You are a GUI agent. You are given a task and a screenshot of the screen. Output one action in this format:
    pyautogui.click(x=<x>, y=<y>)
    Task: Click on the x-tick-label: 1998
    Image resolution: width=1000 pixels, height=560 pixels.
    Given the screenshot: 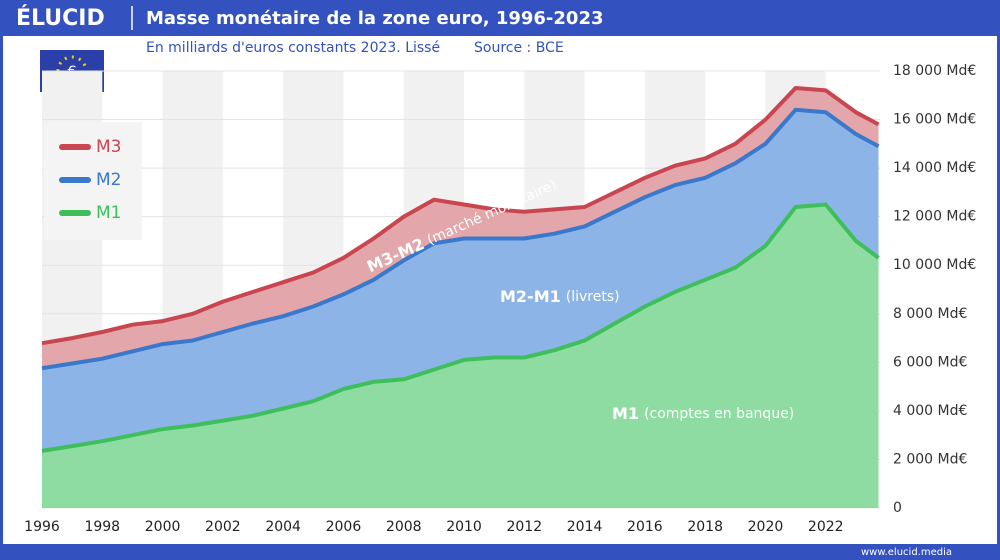 What is the action you would take?
    pyautogui.click(x=102, y=527)
    